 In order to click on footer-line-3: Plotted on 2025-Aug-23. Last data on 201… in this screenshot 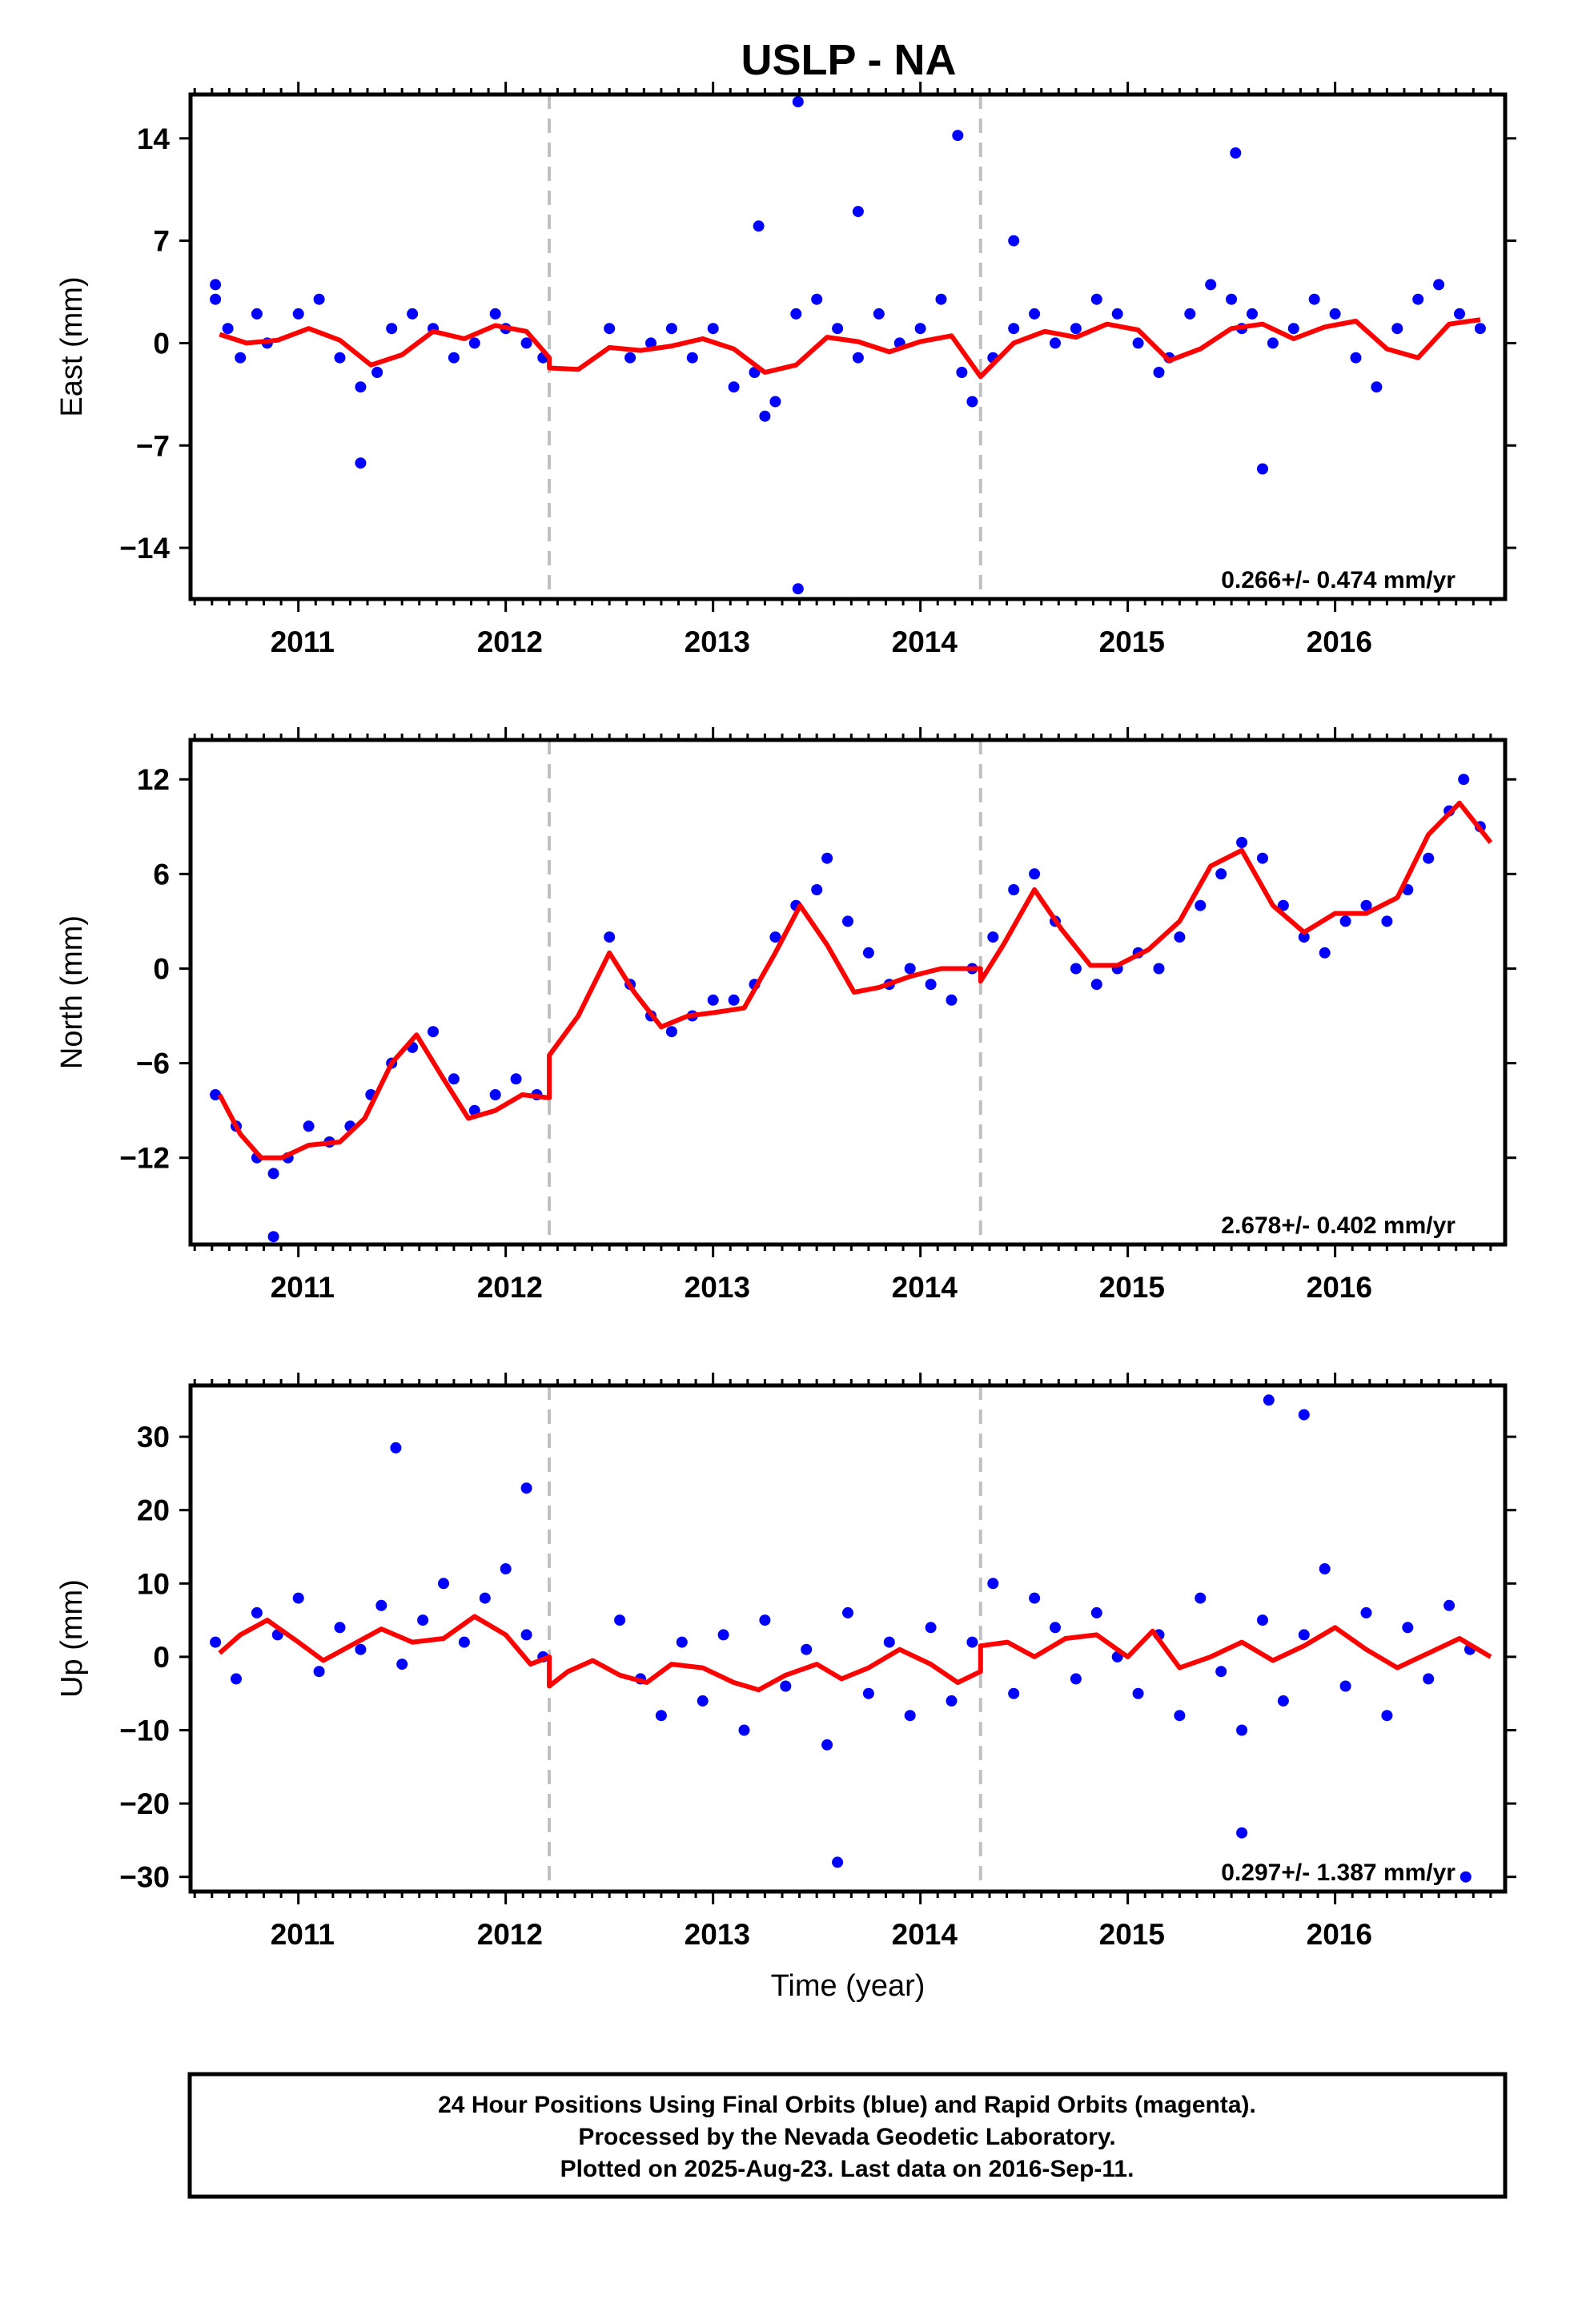, I will do `click(847, 2169)`.